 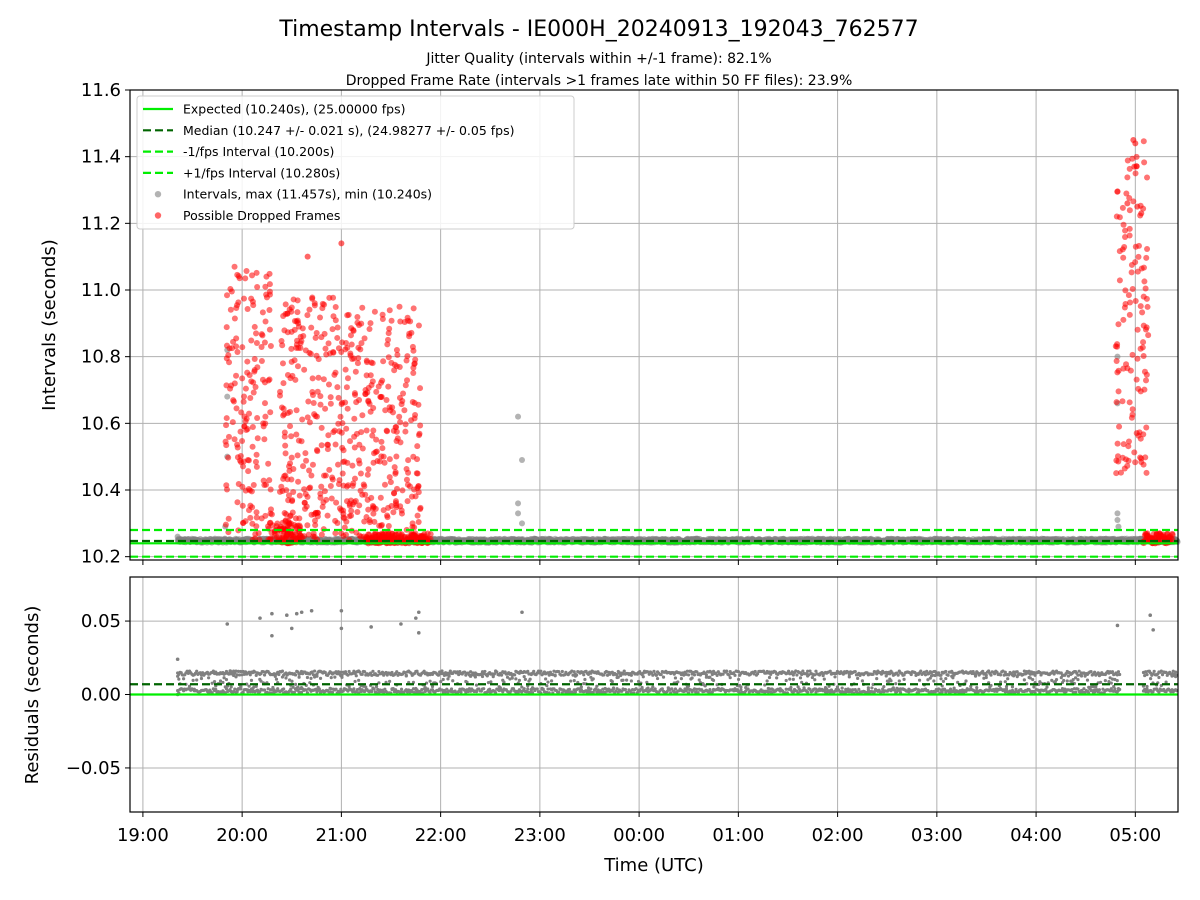 I want to click on legend-entry-label: -1/fps Interval (10.200s), so click(x=258, y=151).